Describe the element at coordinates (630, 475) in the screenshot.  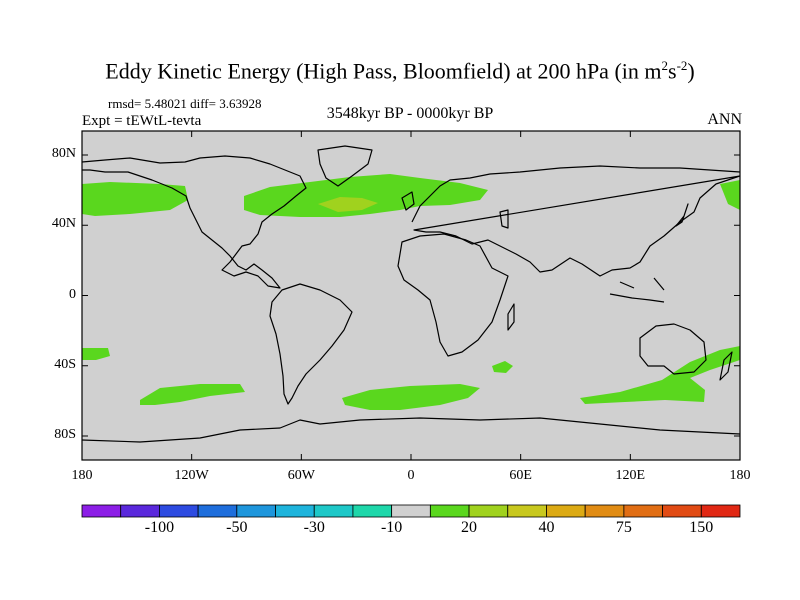
I see `longitude-label: 120E` at that location.